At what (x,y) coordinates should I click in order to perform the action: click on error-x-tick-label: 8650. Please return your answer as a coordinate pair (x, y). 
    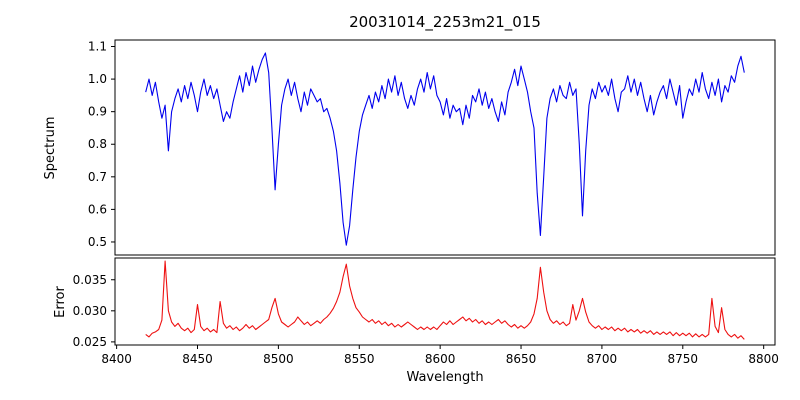
    Looking at the image, I should click on (521, 359).